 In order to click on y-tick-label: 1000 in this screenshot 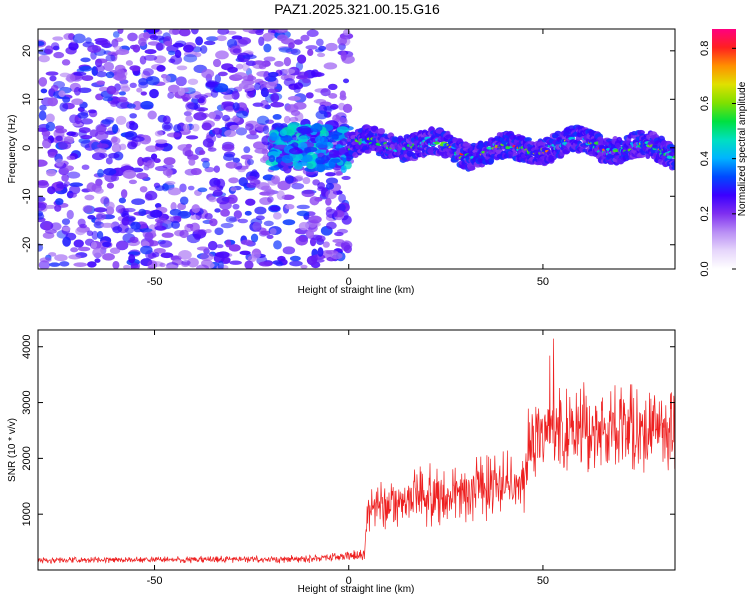, I will do `click(27, 514)`.